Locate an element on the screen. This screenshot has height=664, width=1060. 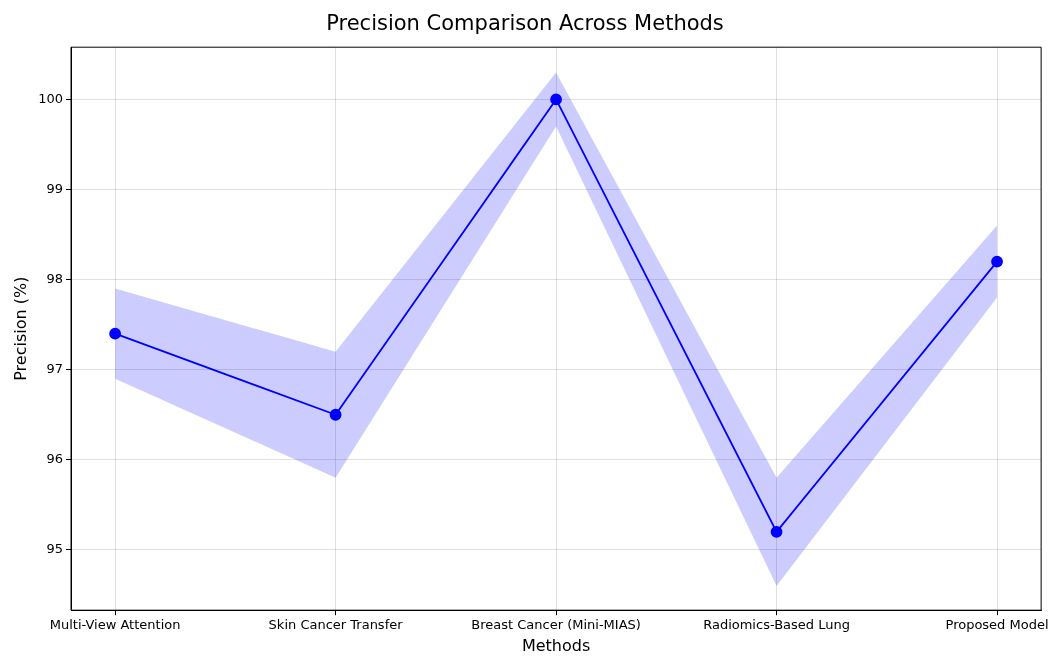
y-tick-label: 100 is located at coordinates (51, 98).